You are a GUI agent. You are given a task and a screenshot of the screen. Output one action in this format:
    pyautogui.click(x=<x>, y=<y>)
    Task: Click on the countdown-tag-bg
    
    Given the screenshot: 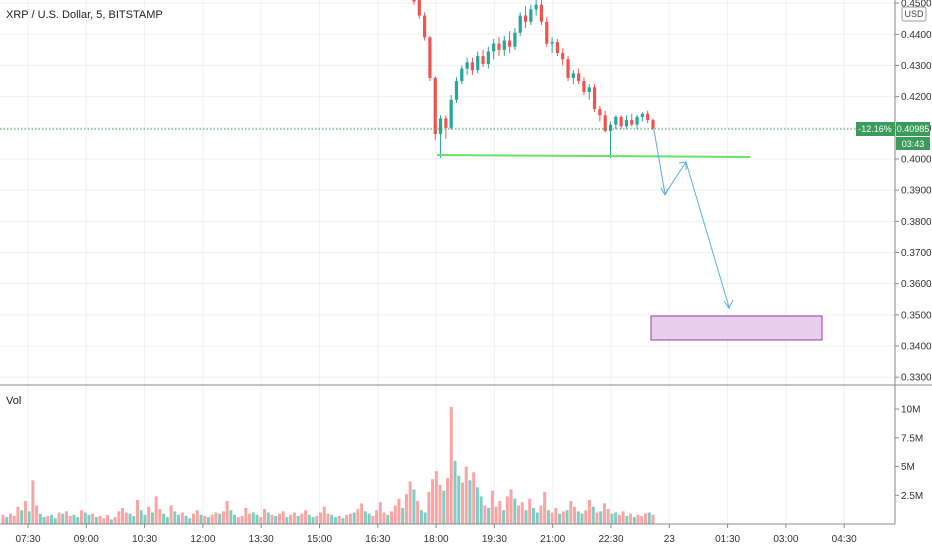 What is the action you would take?
    pyautogui.click(x=913, y=143)
    